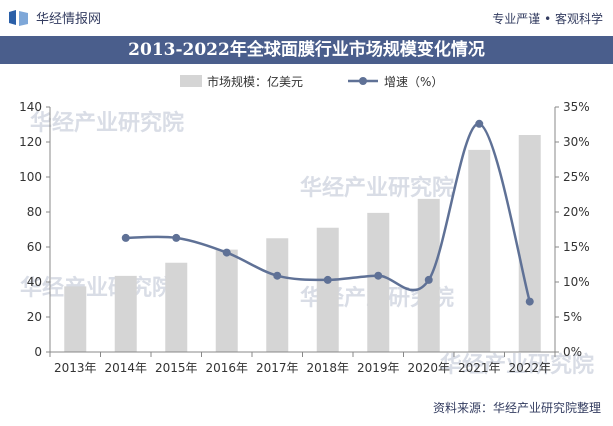 The image size is (613, 426). What do you see at coordinates (226, 368) in the screenshot?
I see `x-tick-label: 2016年` at bounding box center [226, 368].